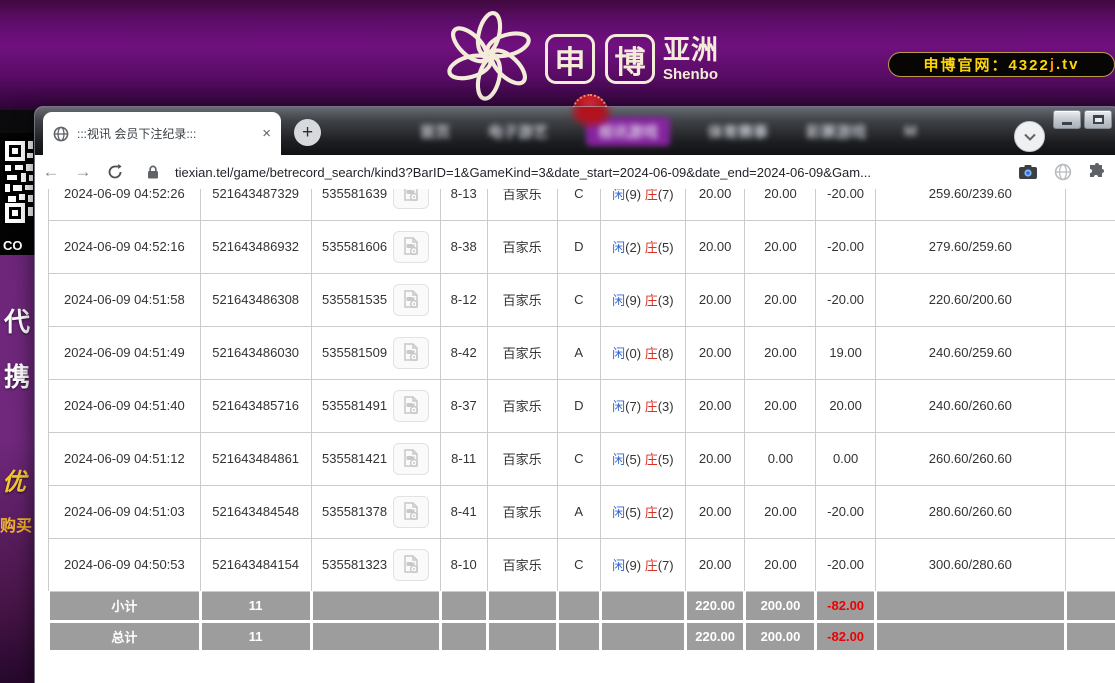  I want to click on qr-code-widget: CO, so click(18, 194).